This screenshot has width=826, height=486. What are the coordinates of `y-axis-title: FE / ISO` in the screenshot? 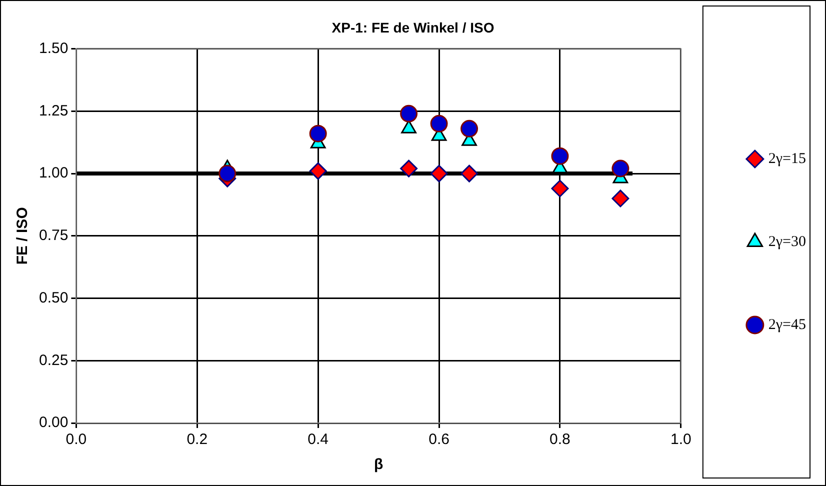 It's located at (23, 235).